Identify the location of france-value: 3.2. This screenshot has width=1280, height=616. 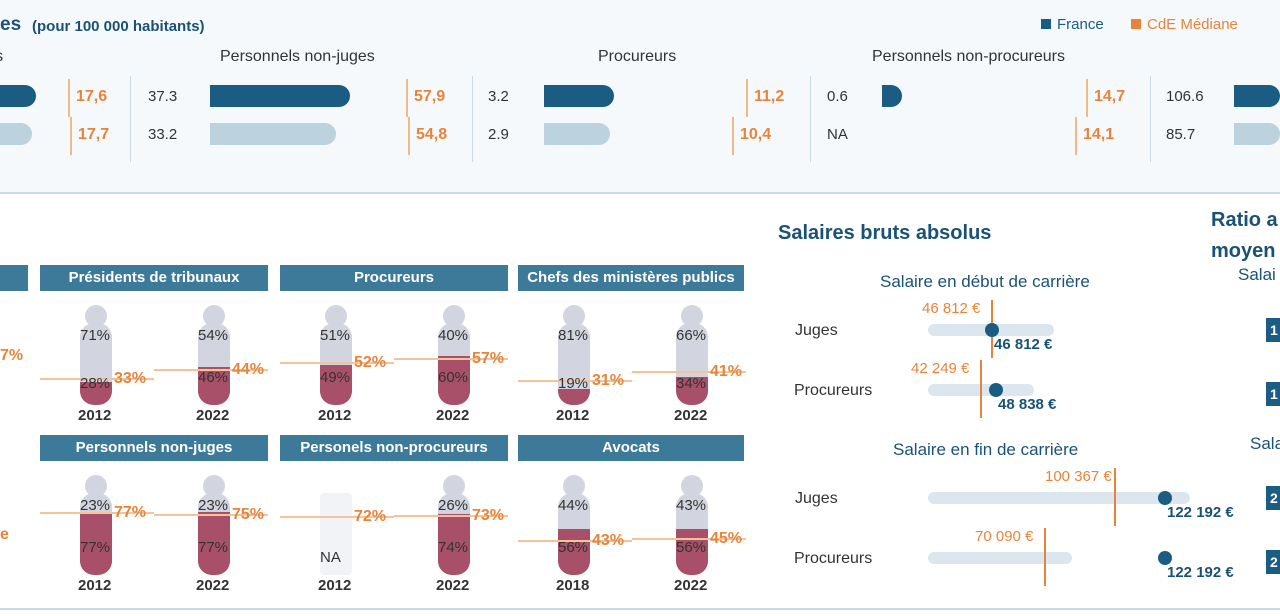
(498, 96).